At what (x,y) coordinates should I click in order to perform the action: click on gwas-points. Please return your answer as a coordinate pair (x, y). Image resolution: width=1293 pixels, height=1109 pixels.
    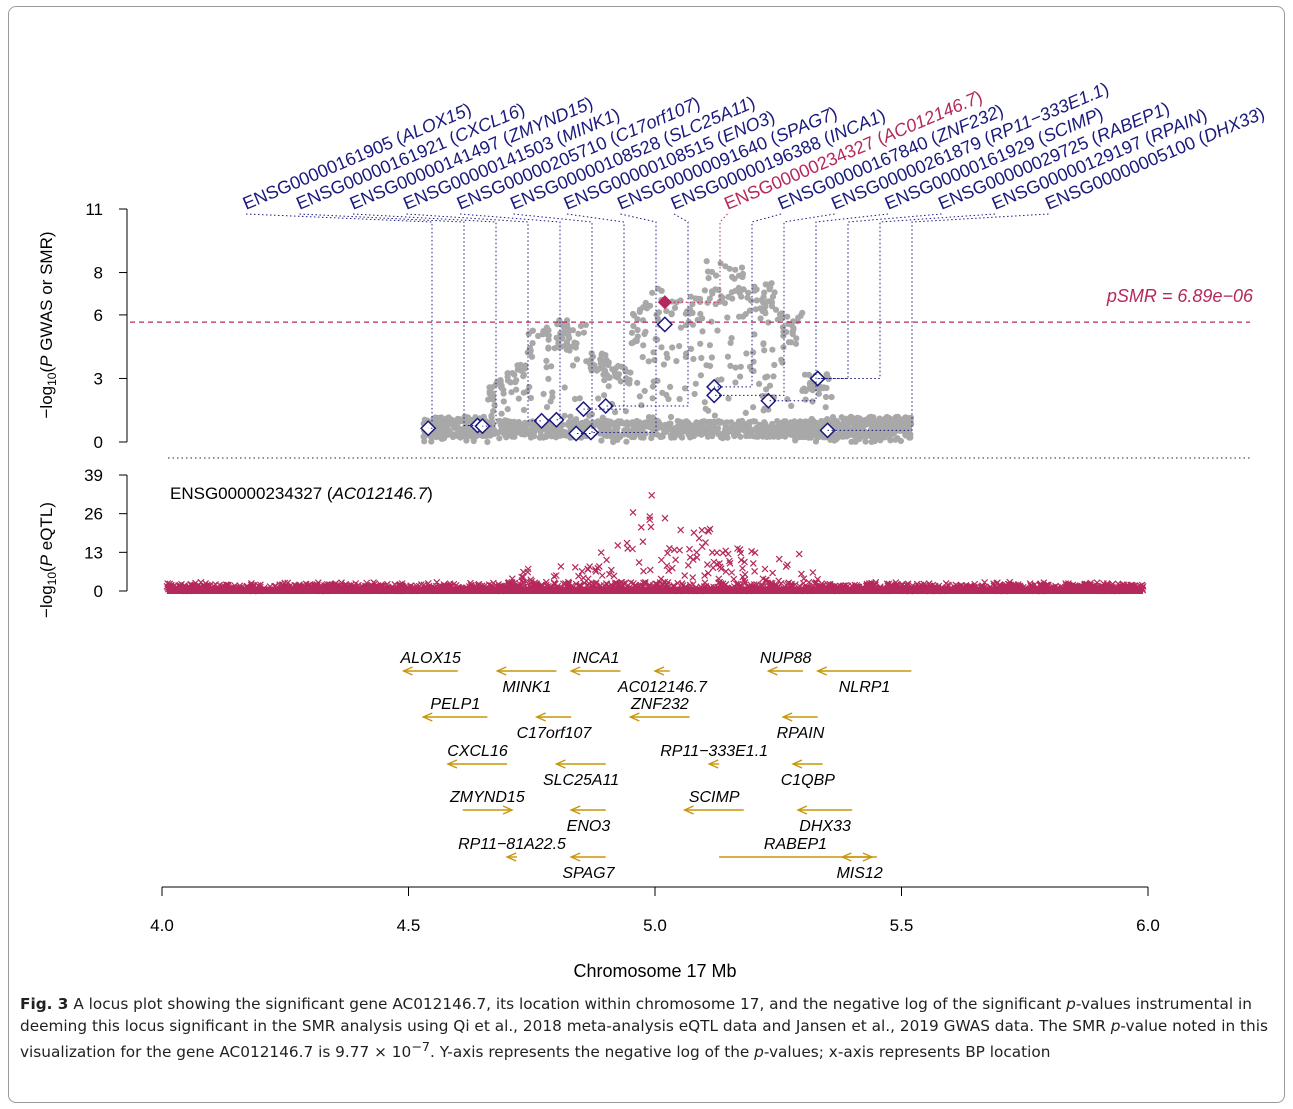
    Looking at the image, I should click on (667, 352).